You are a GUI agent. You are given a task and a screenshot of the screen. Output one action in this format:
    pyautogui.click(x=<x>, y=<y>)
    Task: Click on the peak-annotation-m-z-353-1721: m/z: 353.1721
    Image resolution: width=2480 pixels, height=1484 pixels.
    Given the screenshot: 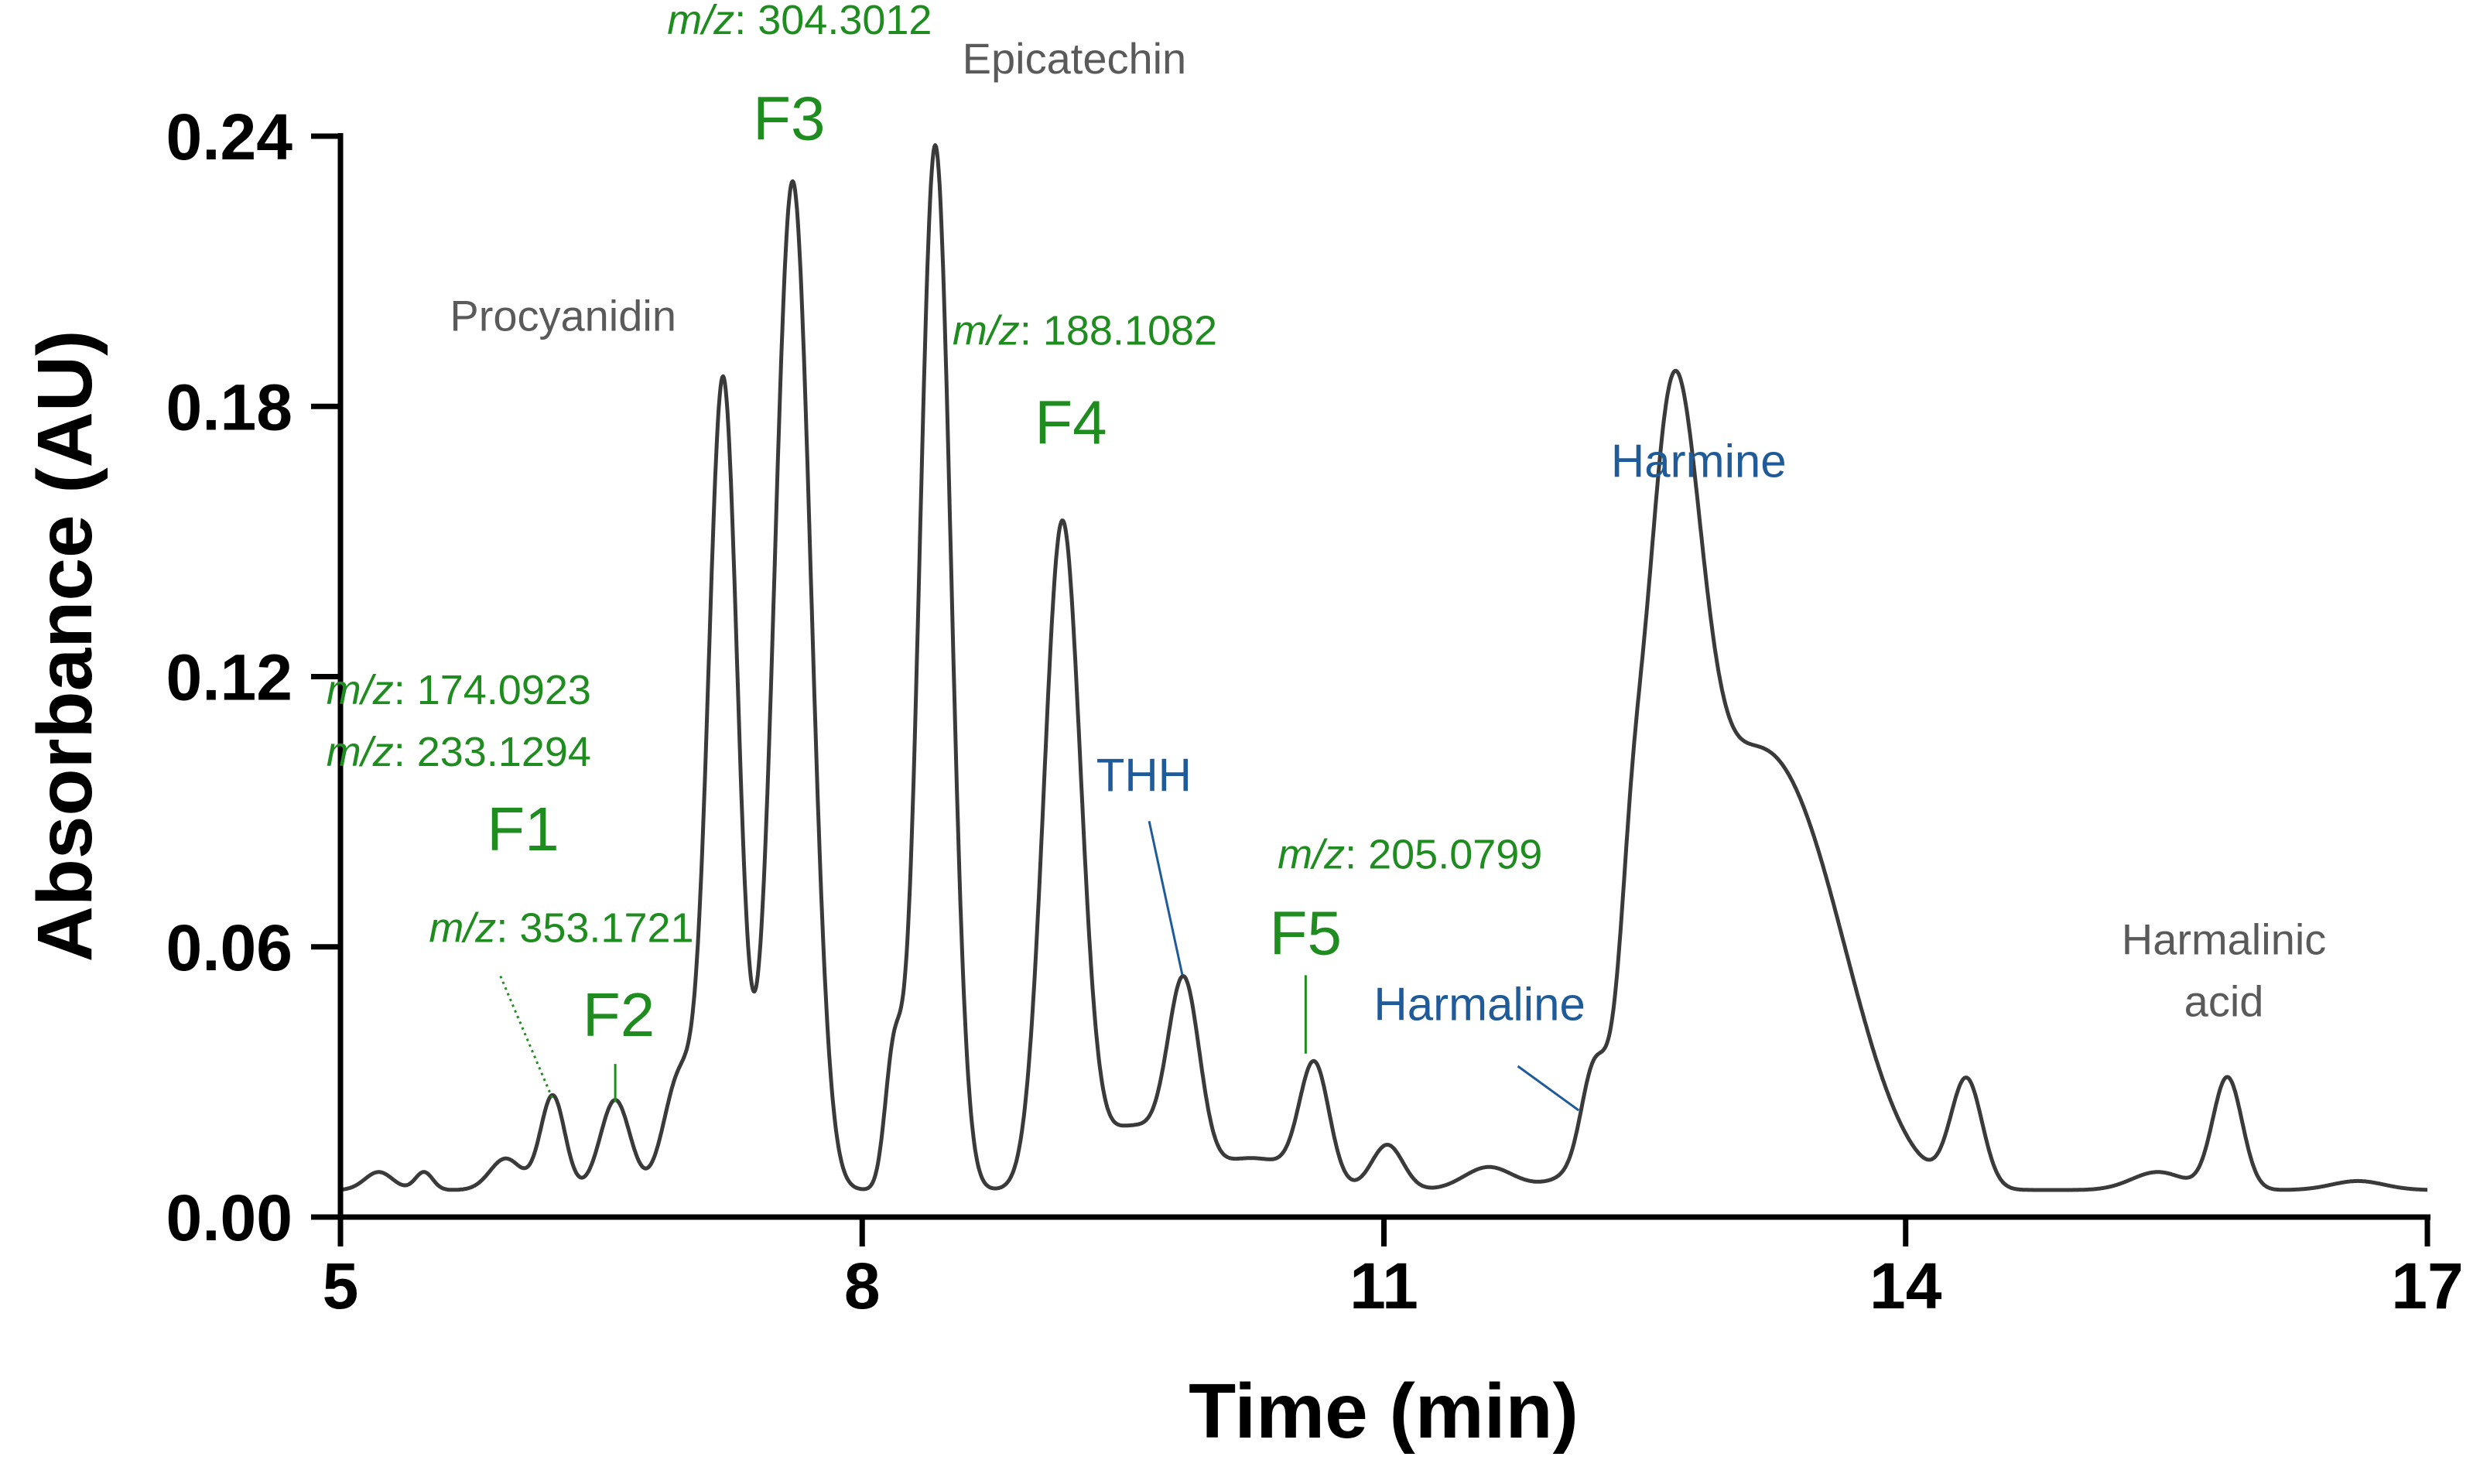 What is the action you would take?
    pyautogui.click(x=561, y=928)
    